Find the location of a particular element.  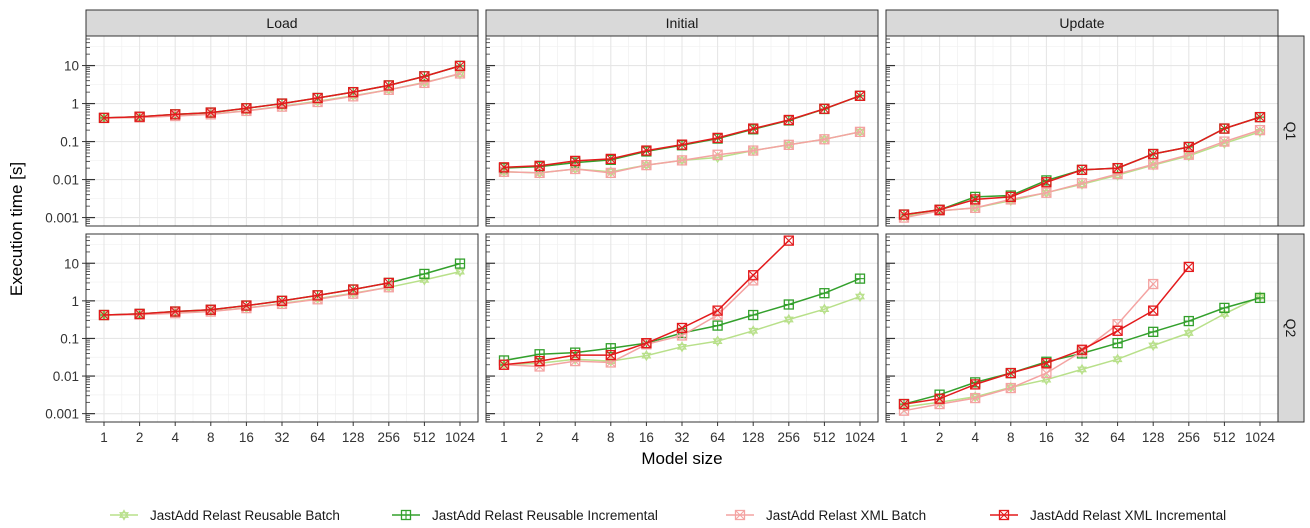

series-line is located at coordinates (1082, 351).